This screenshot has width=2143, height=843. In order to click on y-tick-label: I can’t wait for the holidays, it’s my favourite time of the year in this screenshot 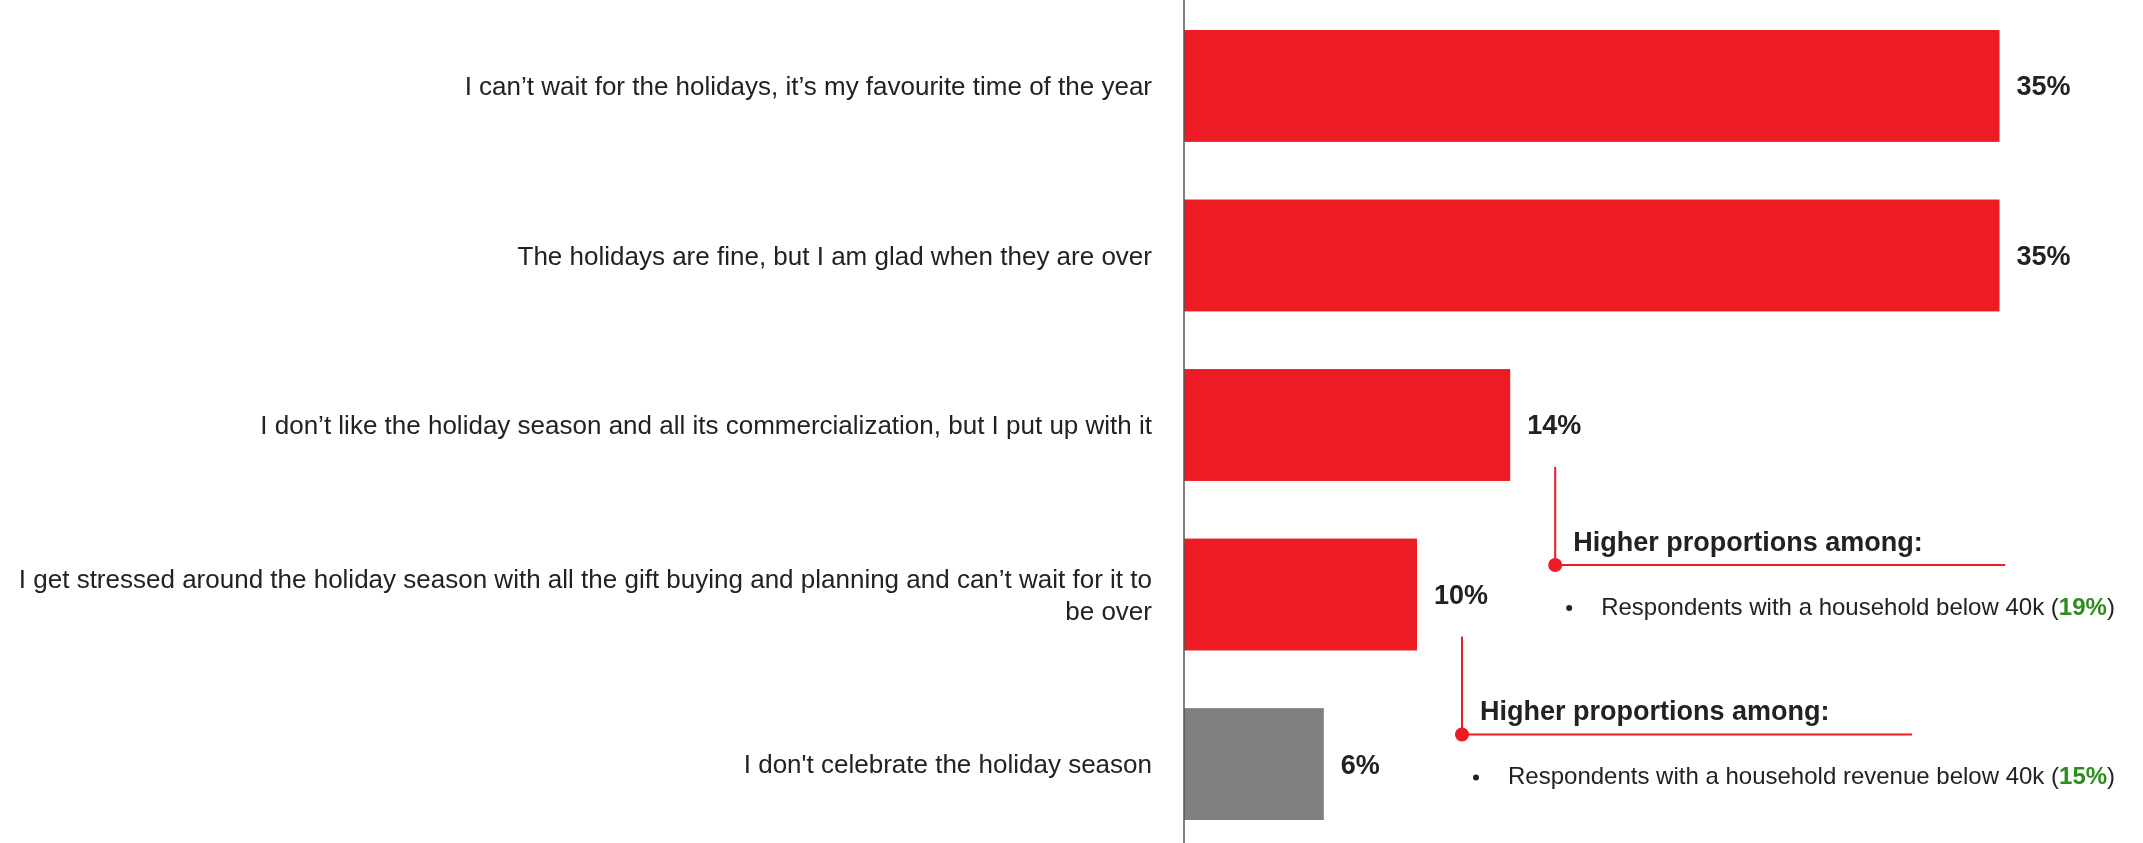, I will do `click(808, 86)`.